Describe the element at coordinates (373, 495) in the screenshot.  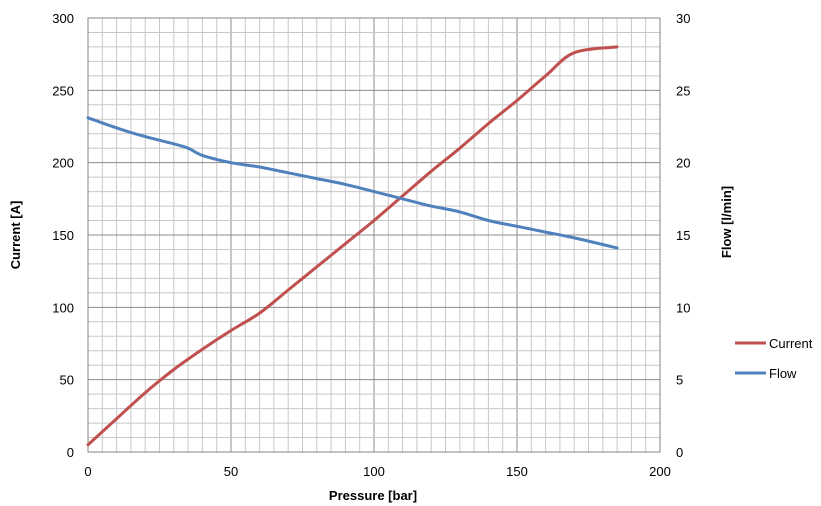
I see `x-axis-title: Pressure [bar]` at that location.